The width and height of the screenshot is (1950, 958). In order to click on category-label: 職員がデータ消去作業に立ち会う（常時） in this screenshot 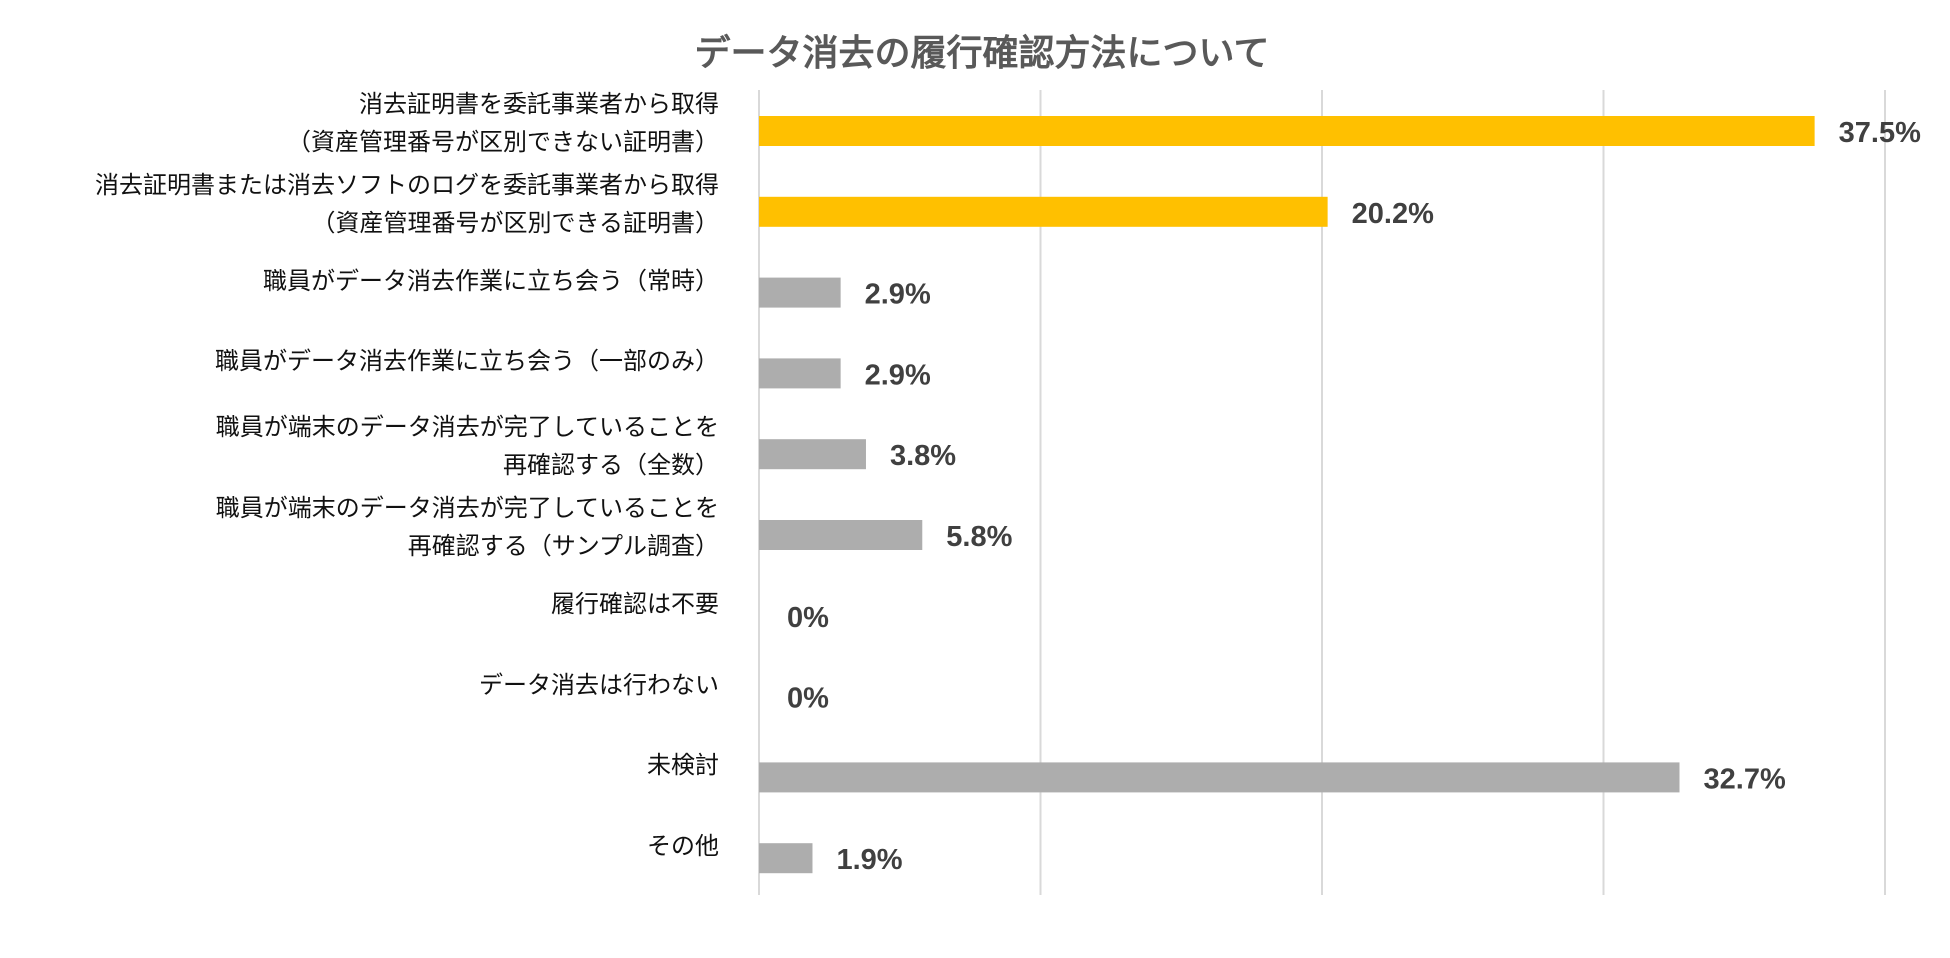, I will do `click(491, 281)`.